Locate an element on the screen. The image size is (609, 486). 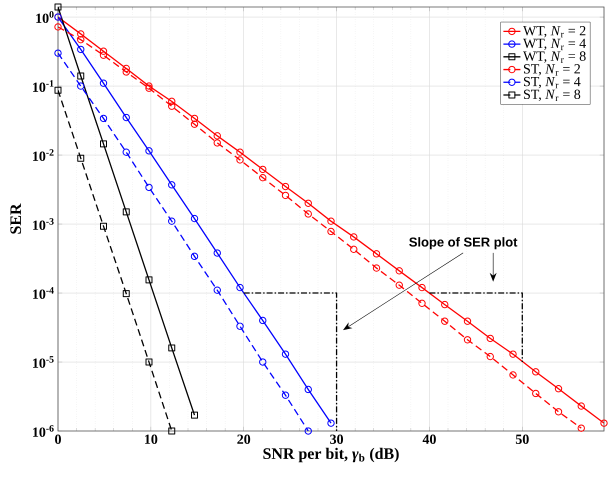
x-tick-label: 50 is located at coordinates (522, 439).